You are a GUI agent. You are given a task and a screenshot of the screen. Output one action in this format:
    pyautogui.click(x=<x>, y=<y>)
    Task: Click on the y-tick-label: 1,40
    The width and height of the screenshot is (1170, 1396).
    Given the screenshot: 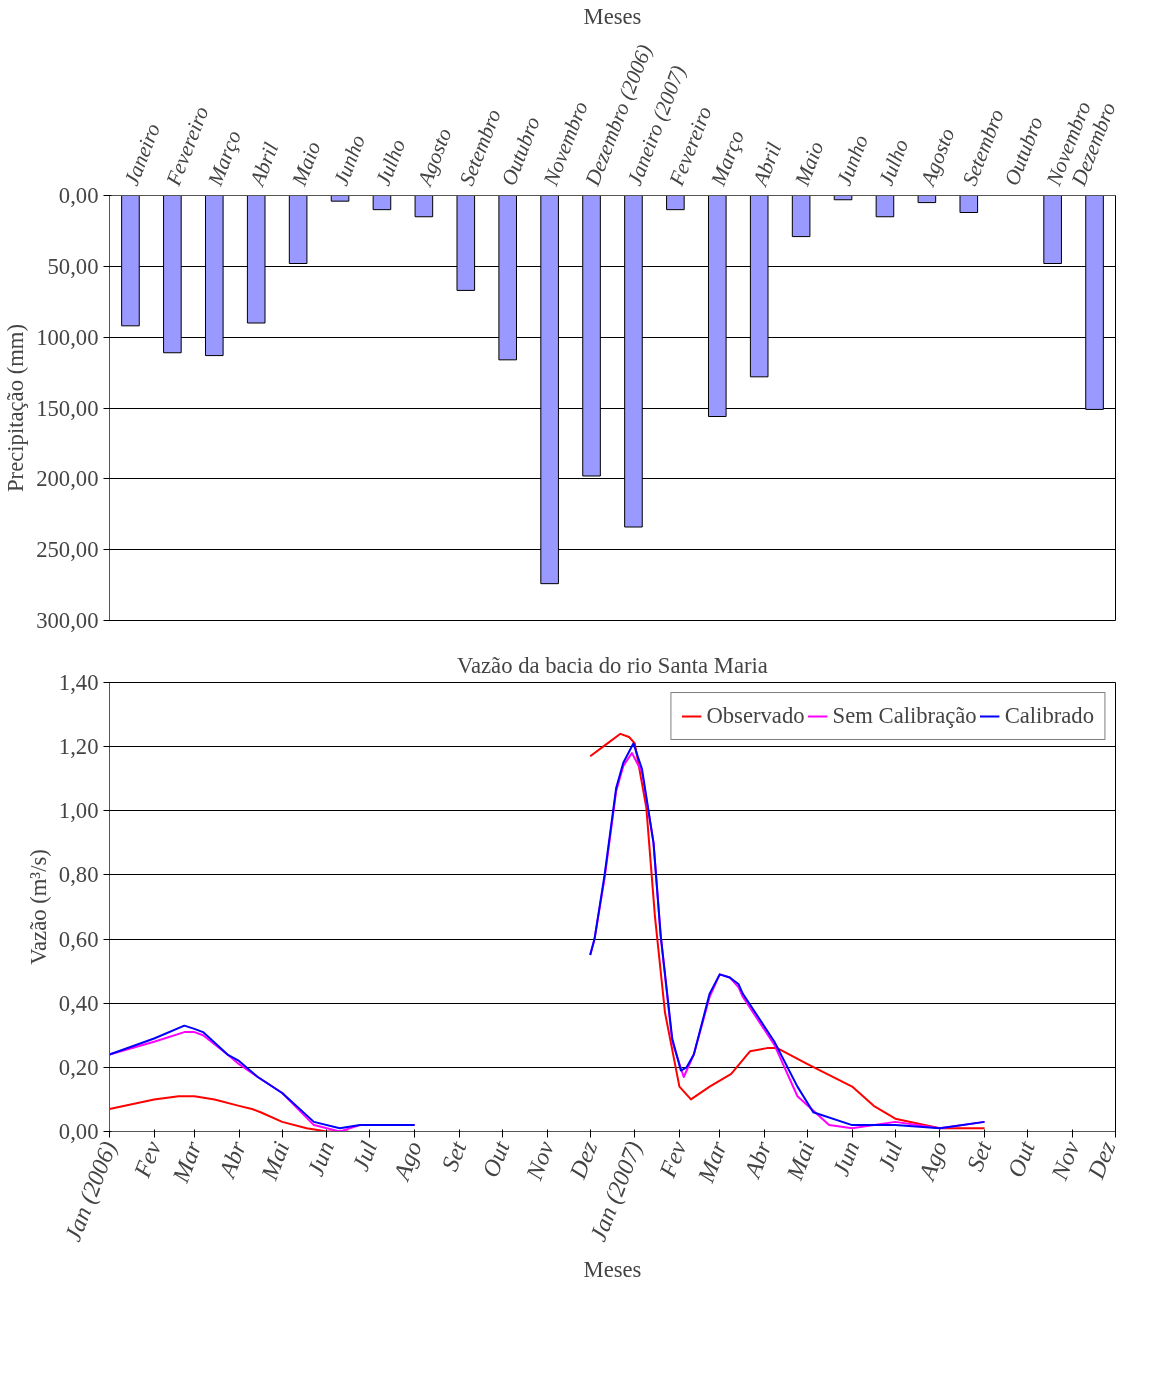 What is the action you would take?
    pyautogui.click(x=78, y=682)
    